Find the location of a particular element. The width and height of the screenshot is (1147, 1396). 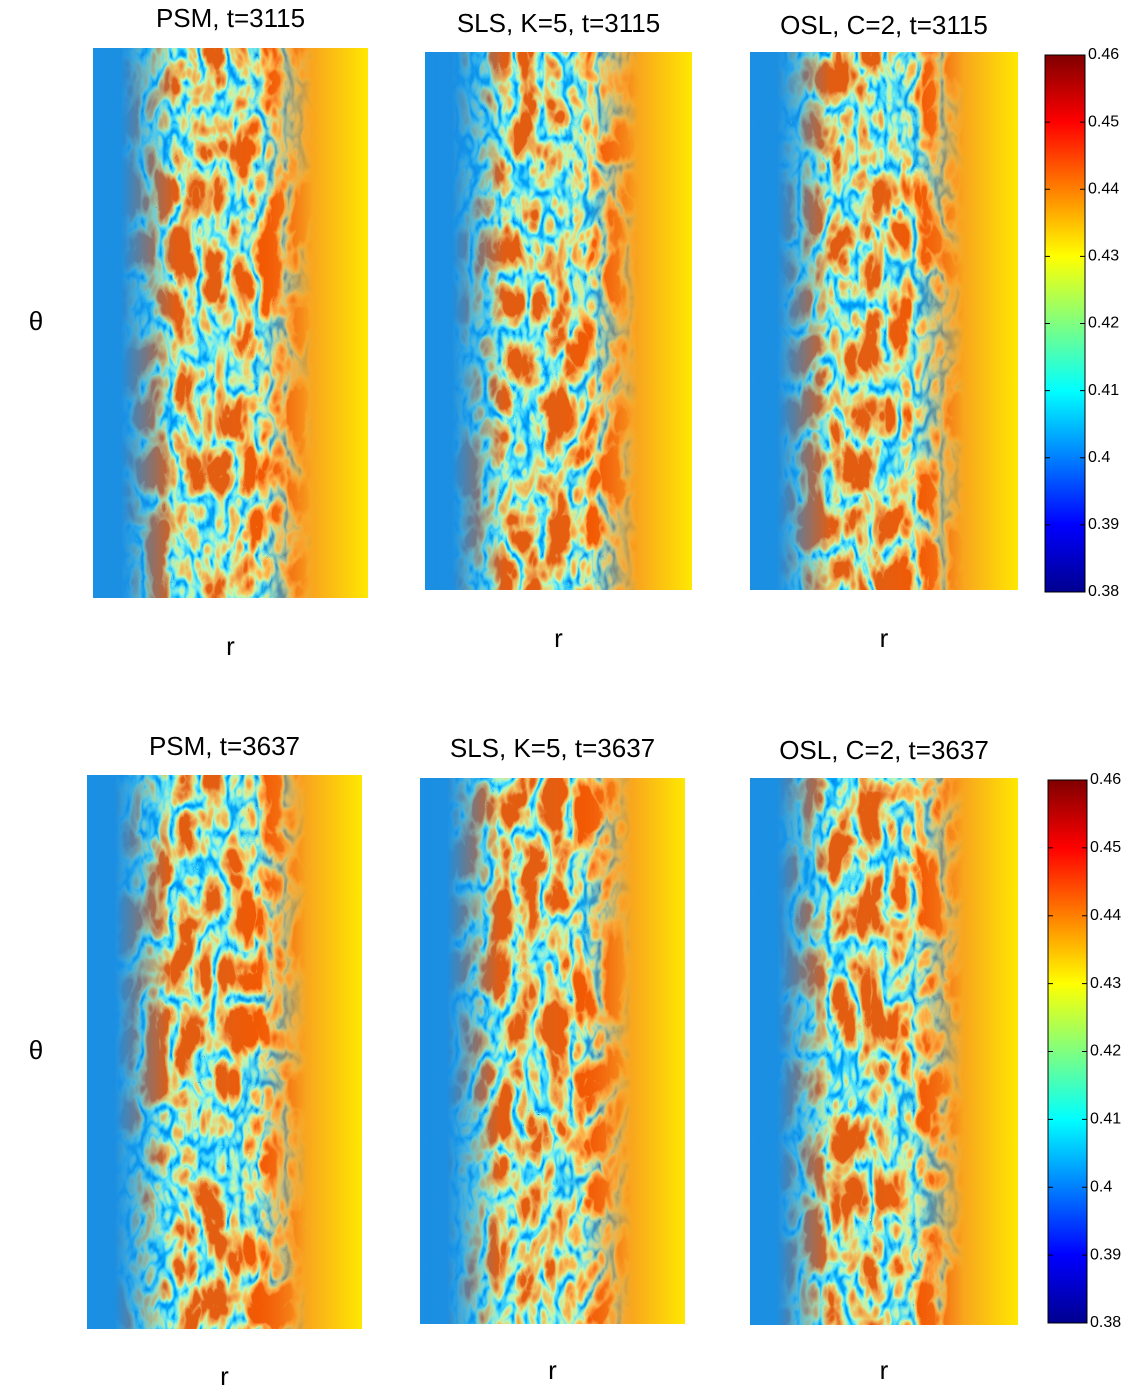

panel-title: PSM, t=3637 is located at coordinates (224, 746).